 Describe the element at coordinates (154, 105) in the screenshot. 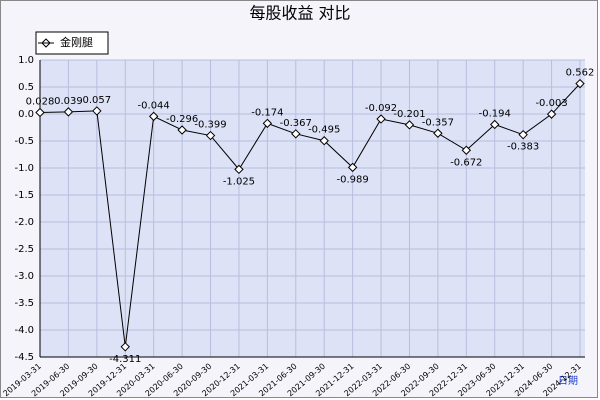

I see `data-label: -0.044` at that location.